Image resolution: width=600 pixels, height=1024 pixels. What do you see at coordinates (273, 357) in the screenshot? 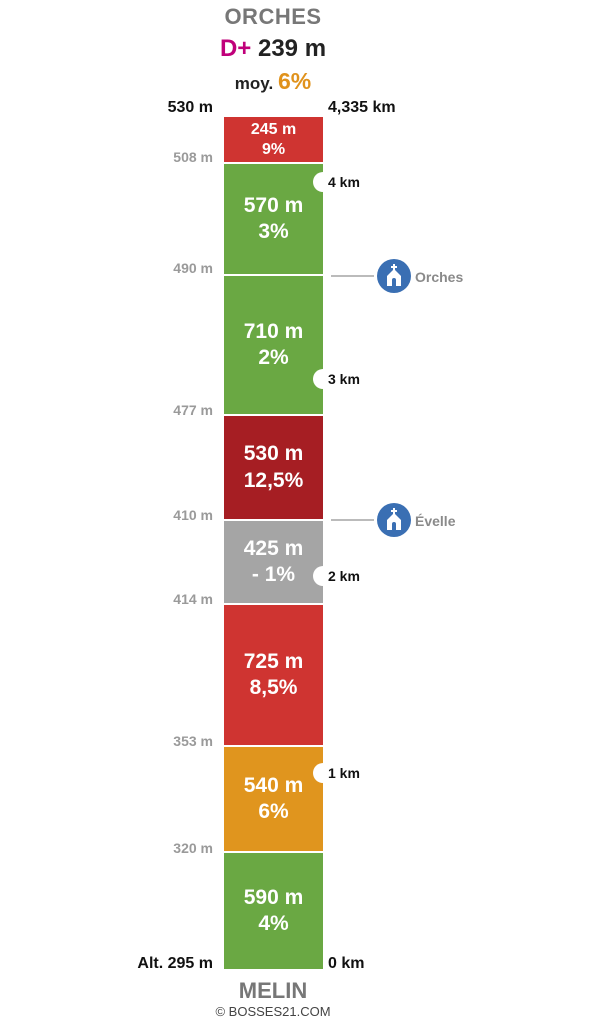
I see `segment-grade: 2%` at bounding box center [273, 357].